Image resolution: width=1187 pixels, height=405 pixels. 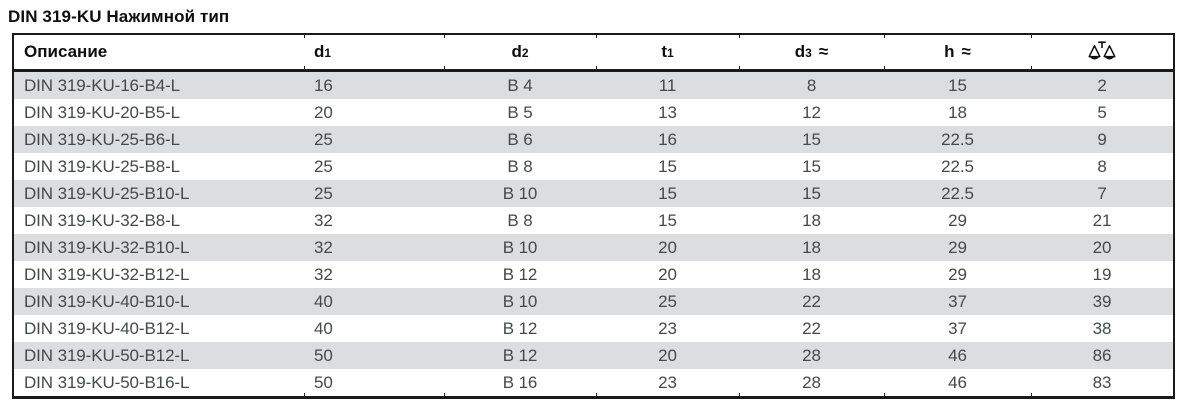 What do you see at coordinates (323, 85) in the screenshot?
I see `cell-d1: 16` at bounding box center [323, 85].